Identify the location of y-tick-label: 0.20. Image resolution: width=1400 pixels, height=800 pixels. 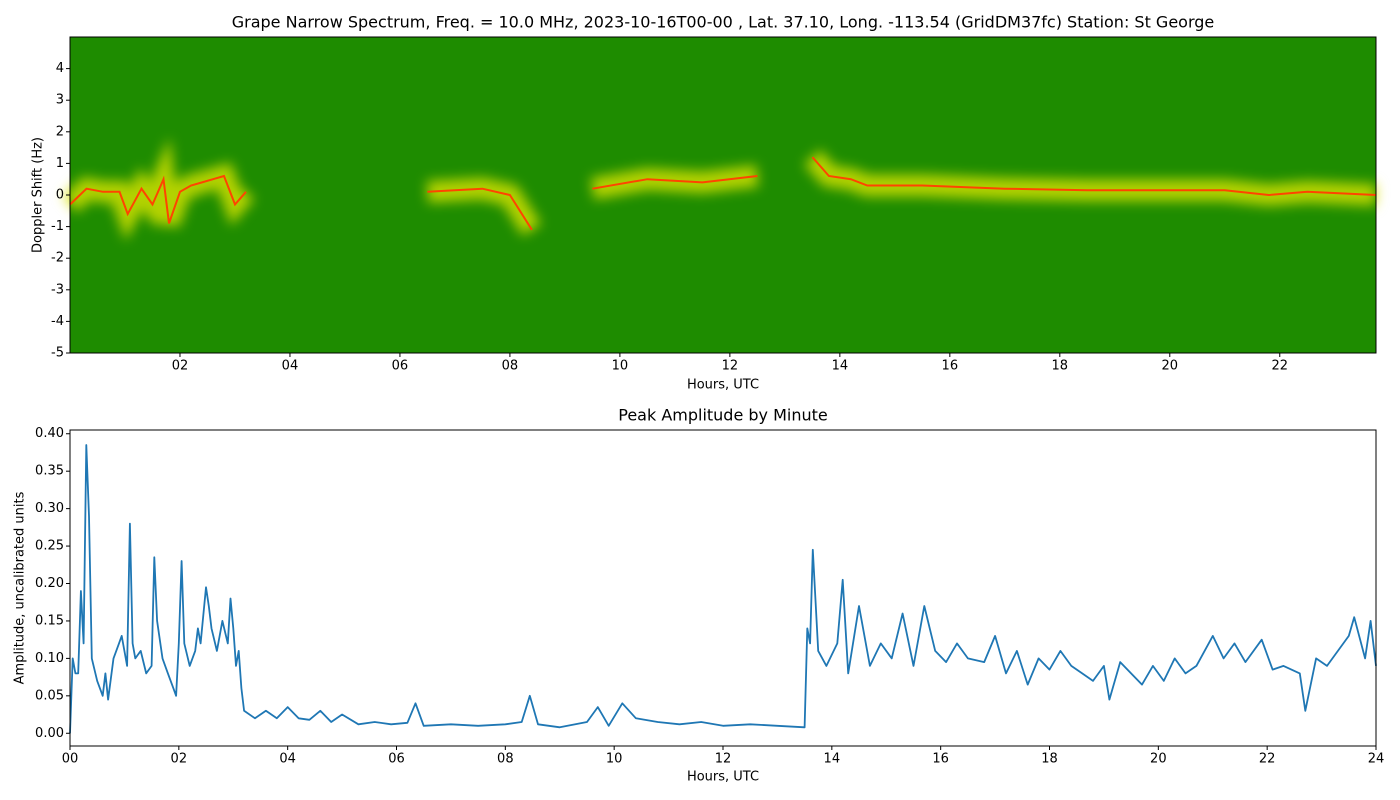
(49, 583).